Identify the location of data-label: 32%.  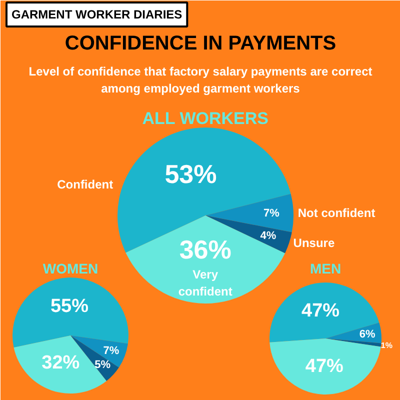
(61, 363).